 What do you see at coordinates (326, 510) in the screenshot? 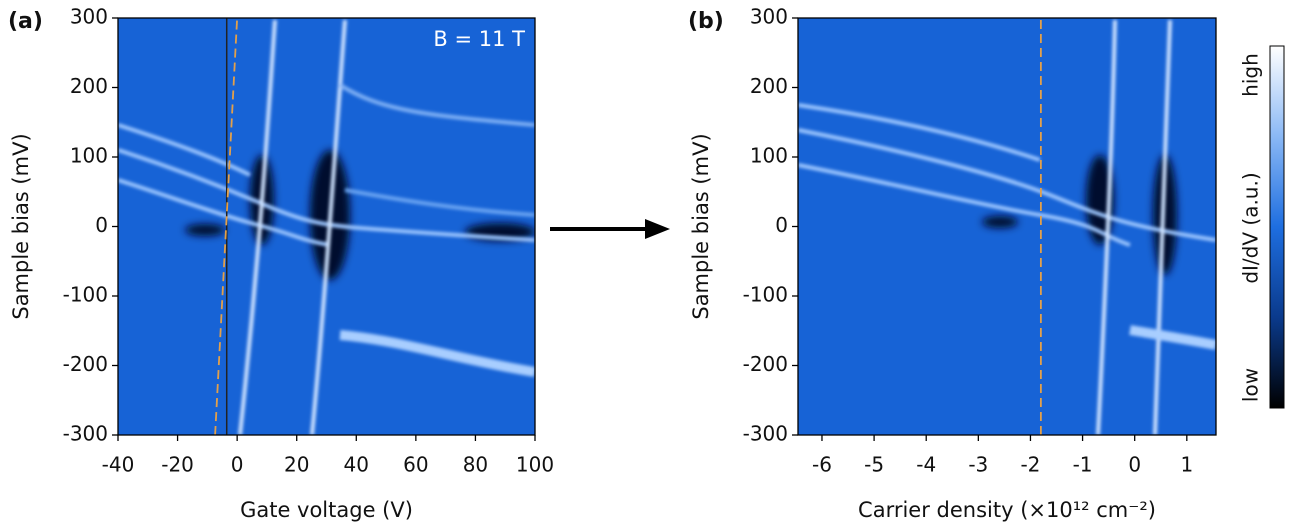
I see `x-axis-label: Gate voltage (V)` at bounding box center [326, 510].